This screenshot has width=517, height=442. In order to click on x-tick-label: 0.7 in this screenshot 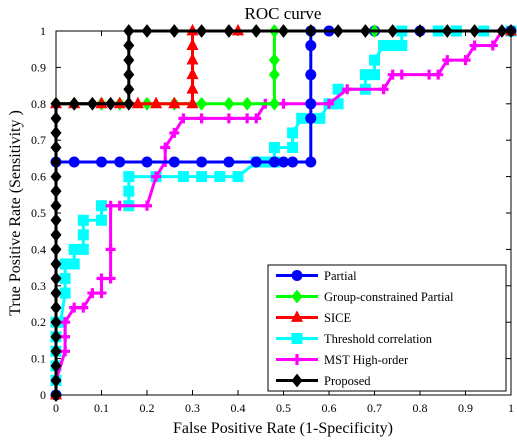, I will do `click(374, 408)`.